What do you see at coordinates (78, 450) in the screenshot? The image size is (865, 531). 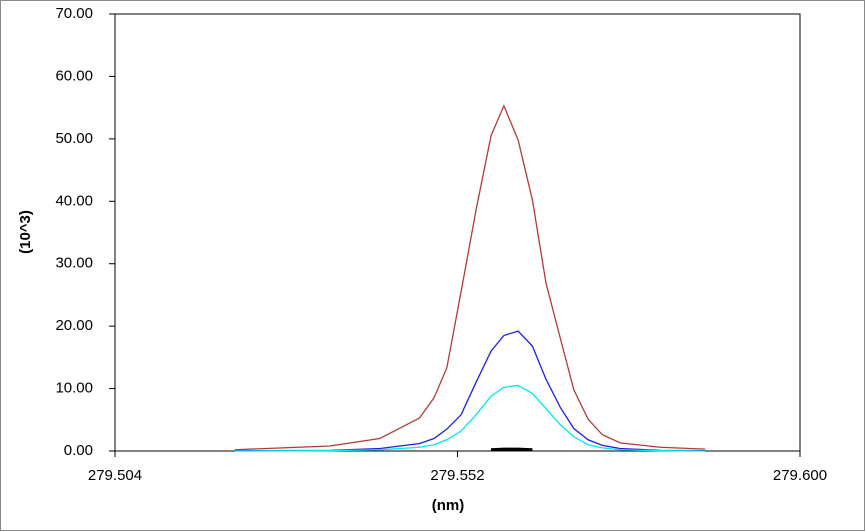 I see `y-tick-label: 0.00` at bounding box center [78, 450].